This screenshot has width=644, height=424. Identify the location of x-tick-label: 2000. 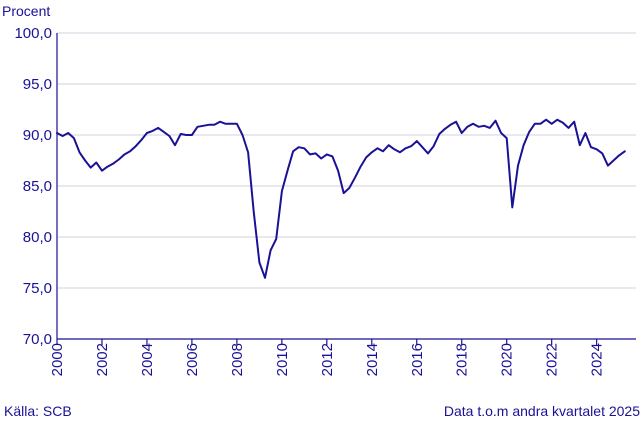
(57, 359).